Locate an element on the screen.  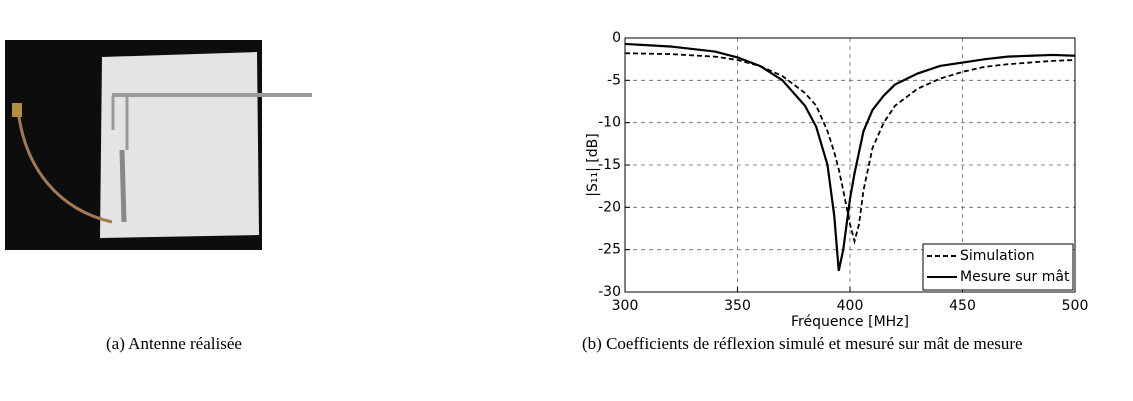
x-tick-label: 500 is located at coordinates (1075, 306).